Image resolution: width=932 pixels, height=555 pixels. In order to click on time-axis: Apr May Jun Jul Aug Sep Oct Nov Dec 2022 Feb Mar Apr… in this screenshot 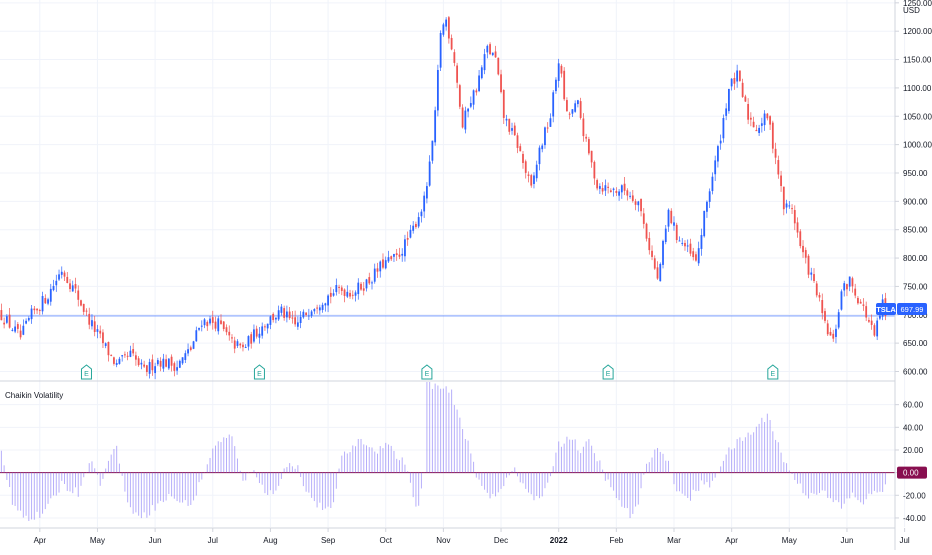, I will do `click(472, 536)`.